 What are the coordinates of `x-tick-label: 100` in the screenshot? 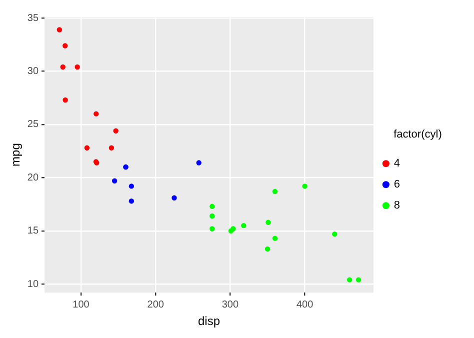 It's located at (81, 304).